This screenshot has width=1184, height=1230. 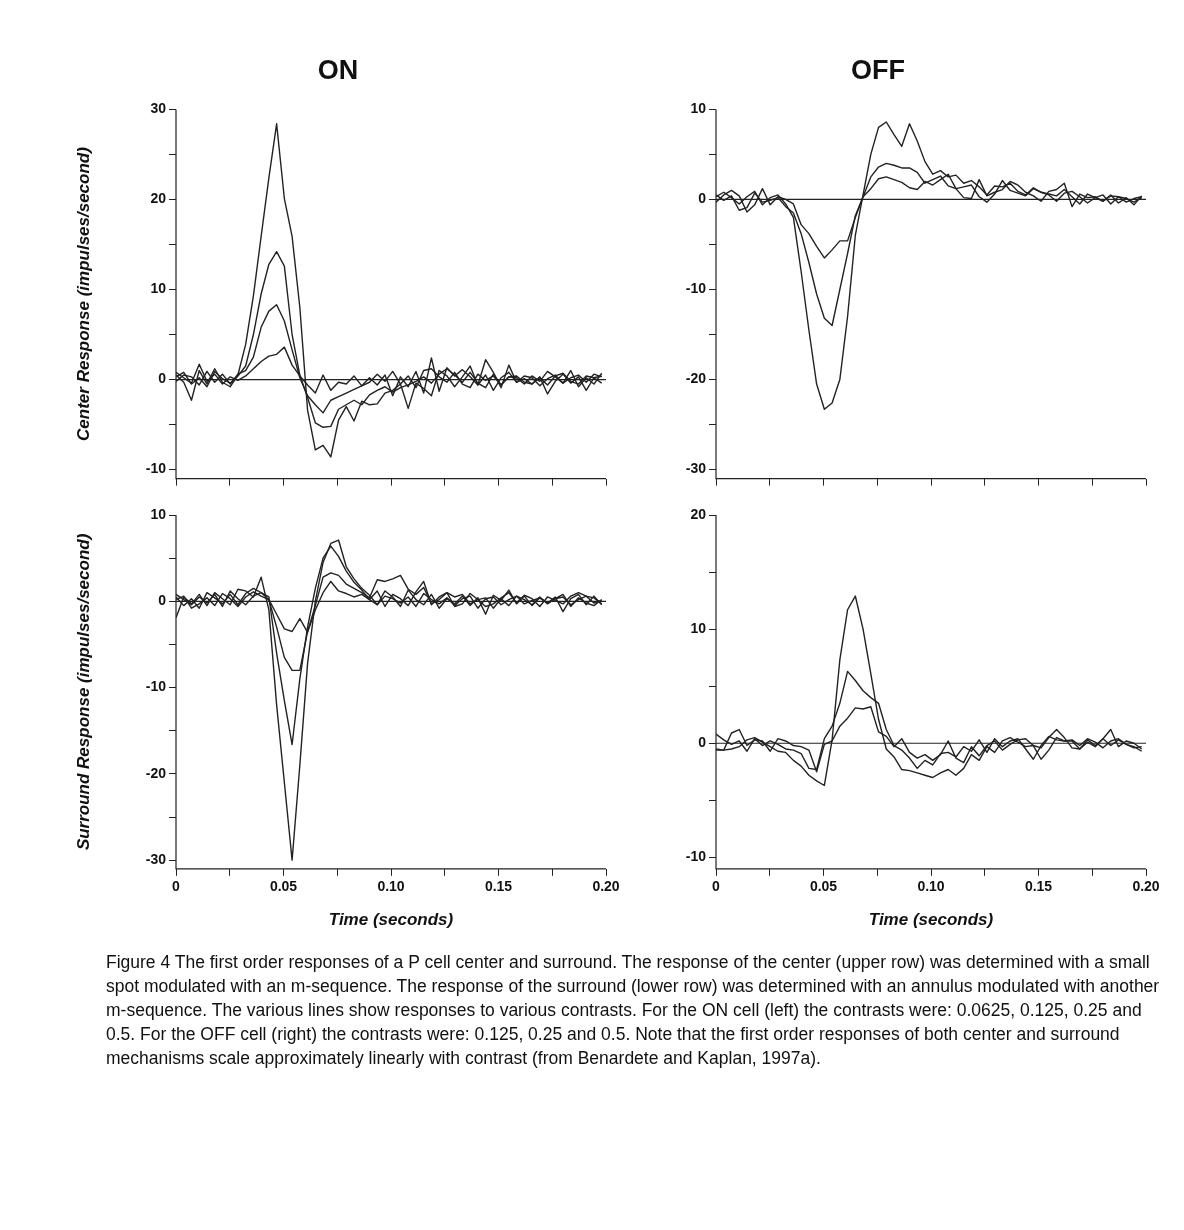 I want to click on y-tick-label: 30, so click(x=158, y=108).